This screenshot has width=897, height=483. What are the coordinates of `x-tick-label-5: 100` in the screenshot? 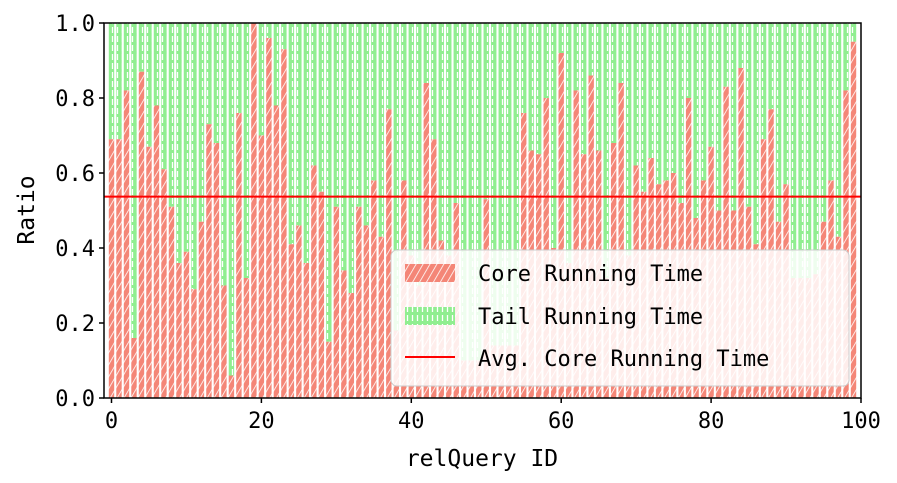 It's located at (861, 421).